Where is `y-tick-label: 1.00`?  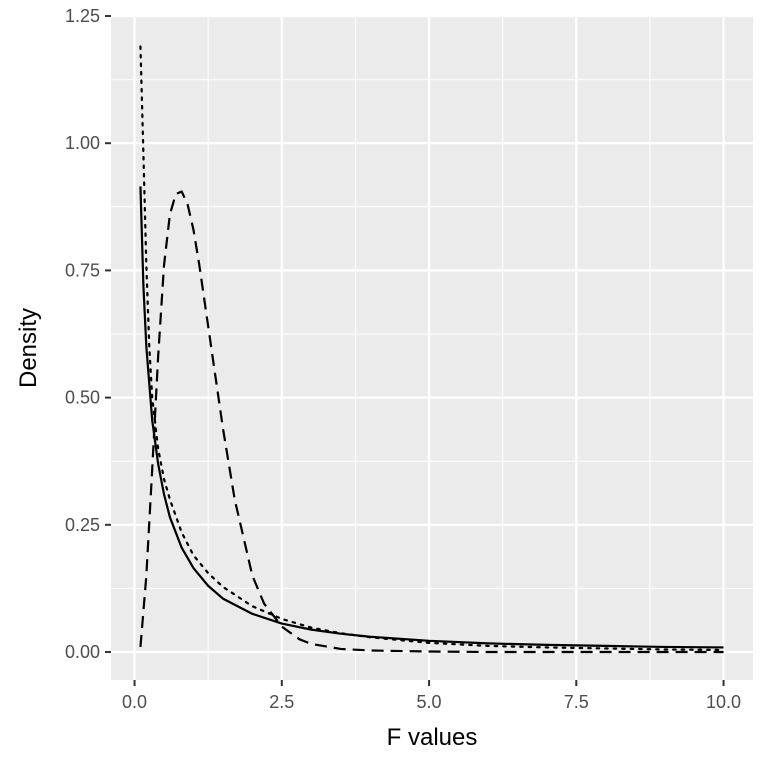 y-tick-label: 1.00 is located at coordinates (82, 143).